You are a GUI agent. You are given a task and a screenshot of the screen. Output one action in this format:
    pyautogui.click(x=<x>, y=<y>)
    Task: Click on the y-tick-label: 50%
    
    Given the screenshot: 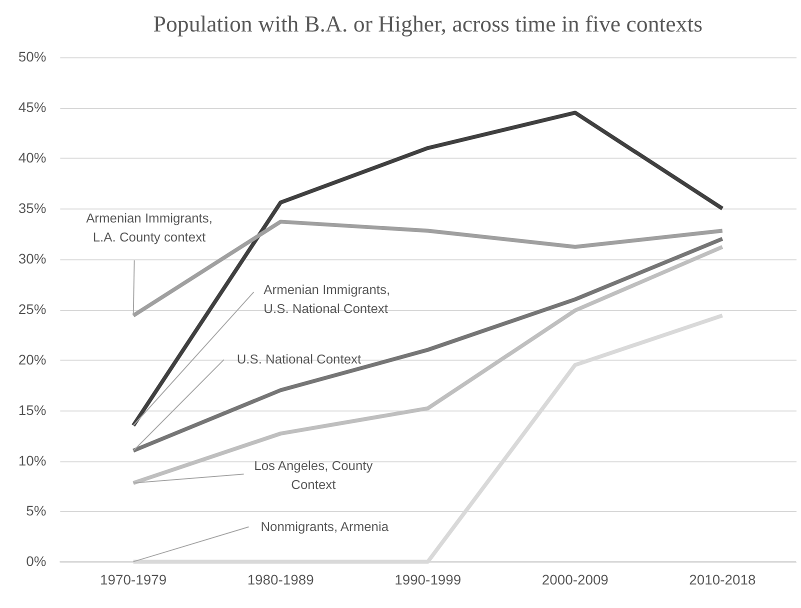 What is the action you would take?
    pyautogui.click(x=32, y=56)
    